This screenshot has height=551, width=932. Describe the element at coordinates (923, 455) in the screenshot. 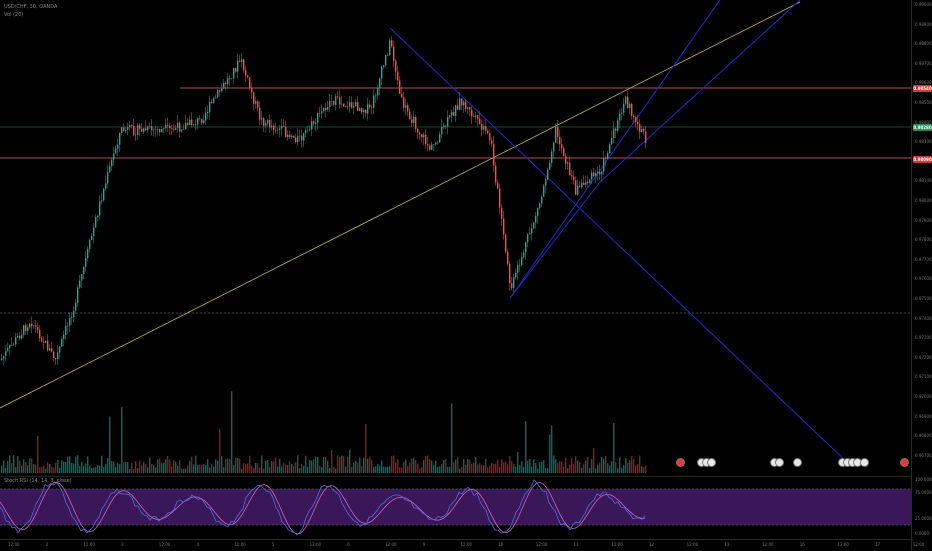

I see `price-tick: 0.96700` at that location.